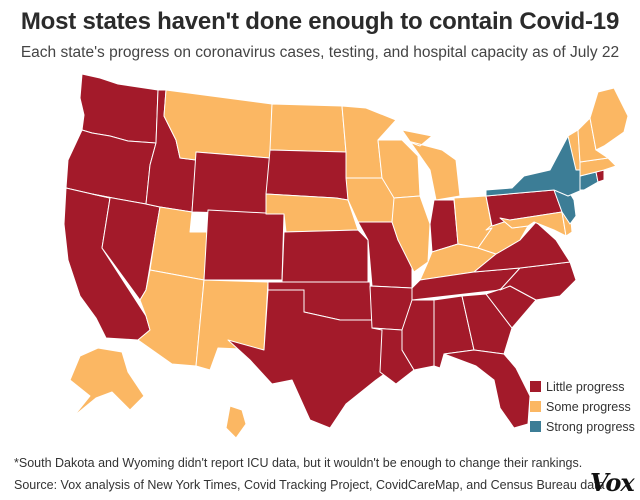  Describe the element at coordinates (535, 386) in the screenshot. I see `legend-swatch-little` at that location.